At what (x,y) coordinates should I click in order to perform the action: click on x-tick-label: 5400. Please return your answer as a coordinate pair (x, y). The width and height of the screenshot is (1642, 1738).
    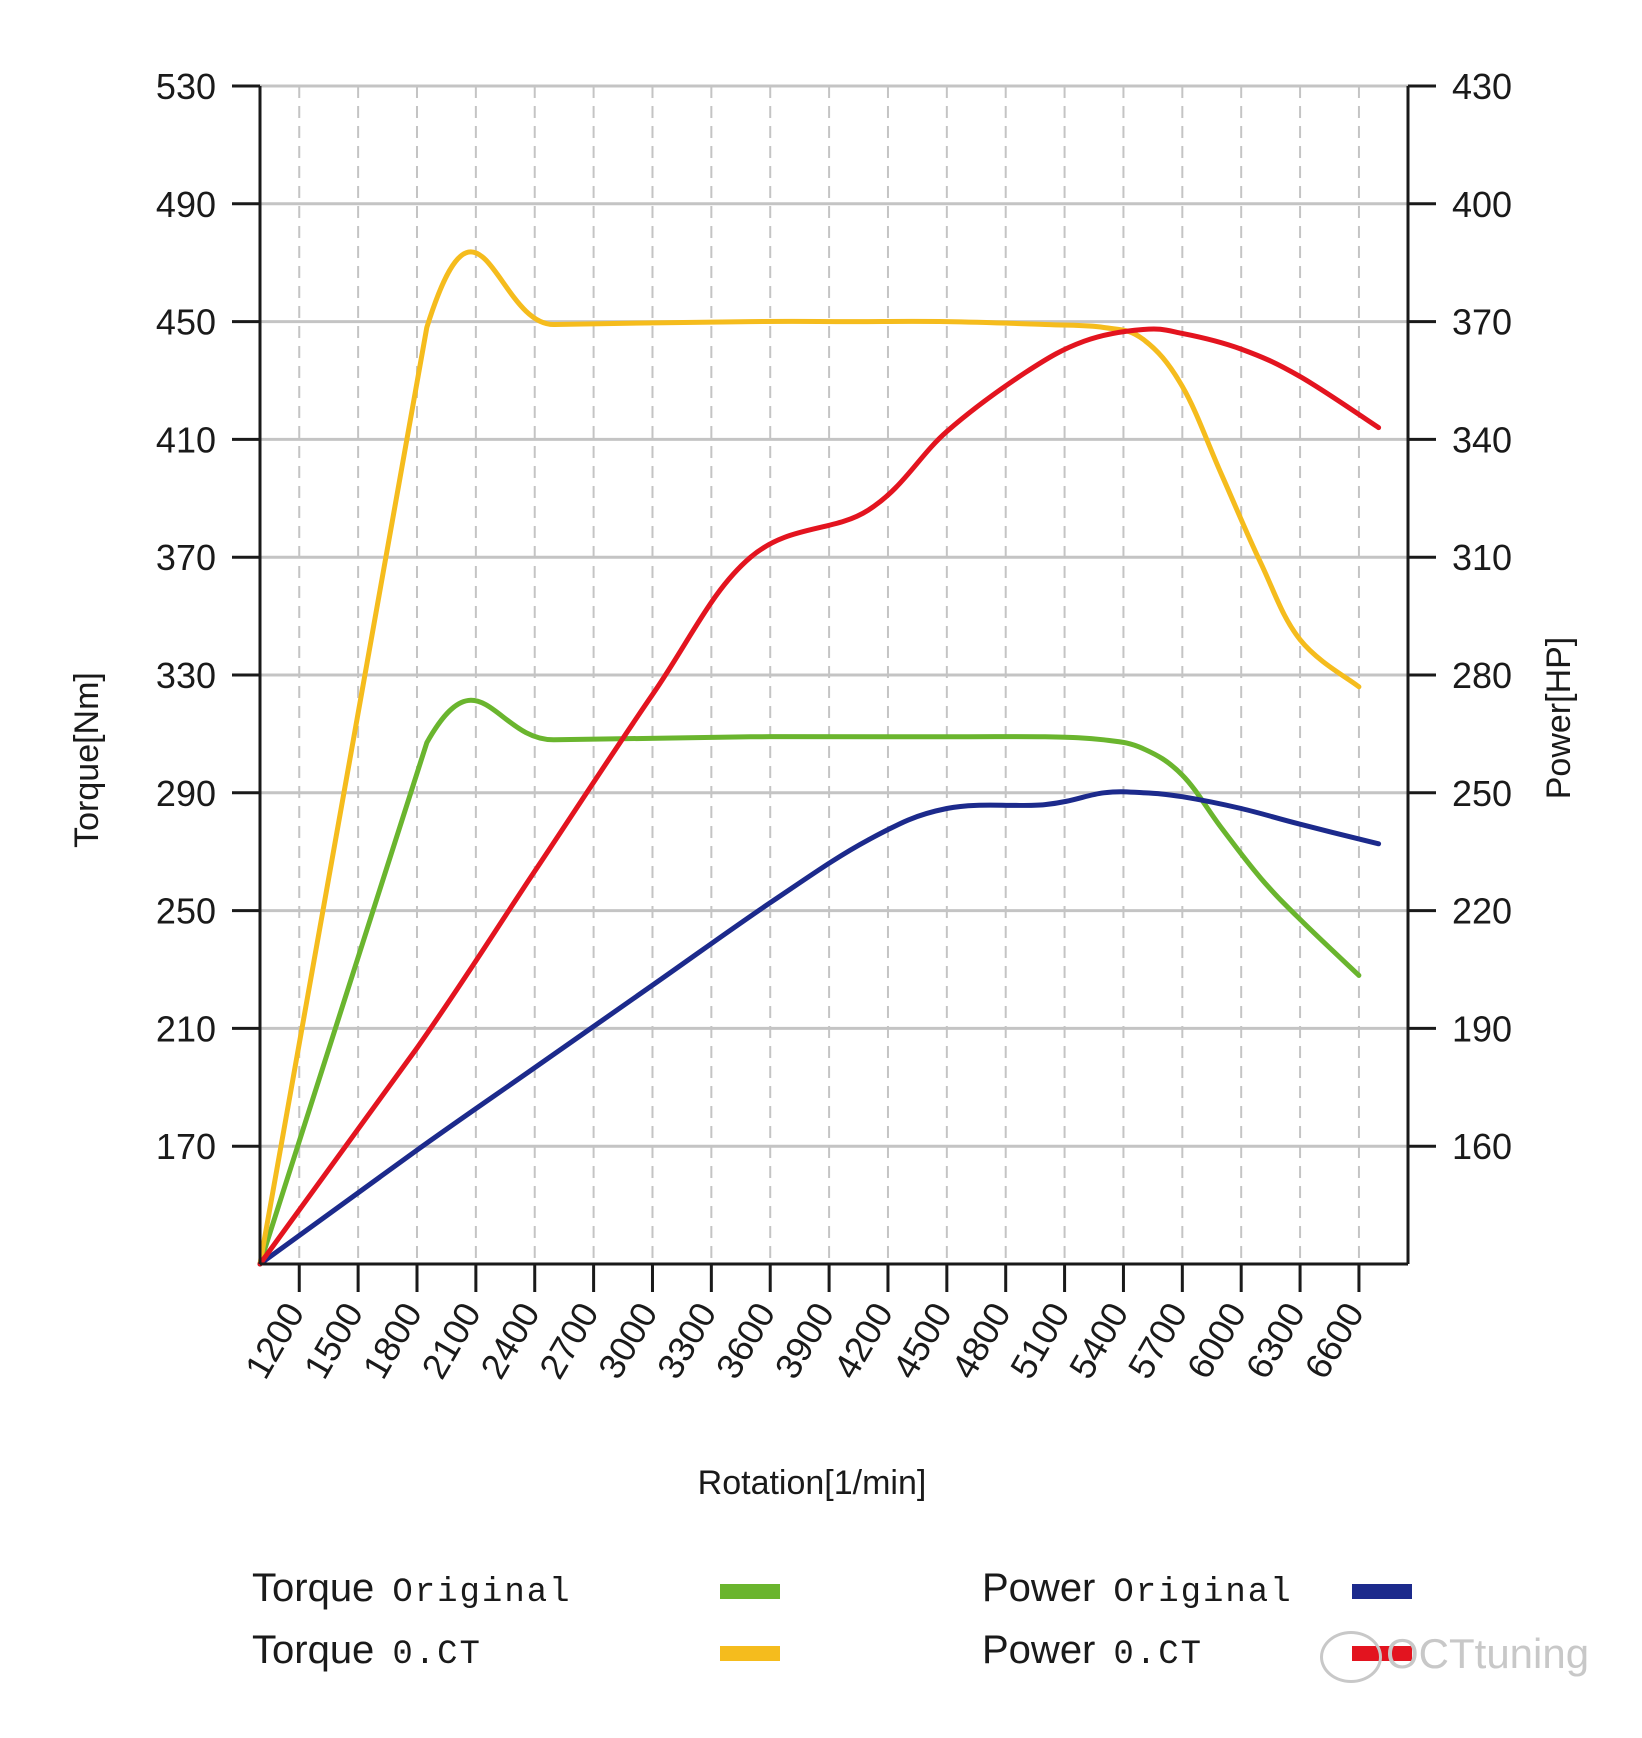
    Looking at the image, I should click on (1099, 1341).